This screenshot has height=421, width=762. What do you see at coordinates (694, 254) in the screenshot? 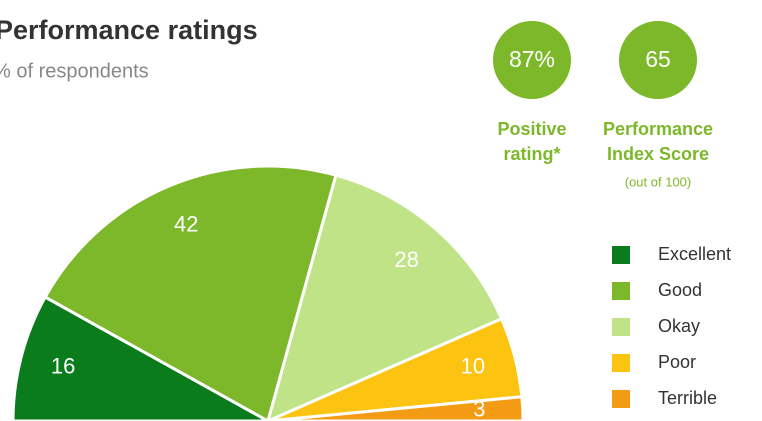
I see `legend-label: Excellent` at bounding box center [694, 254].